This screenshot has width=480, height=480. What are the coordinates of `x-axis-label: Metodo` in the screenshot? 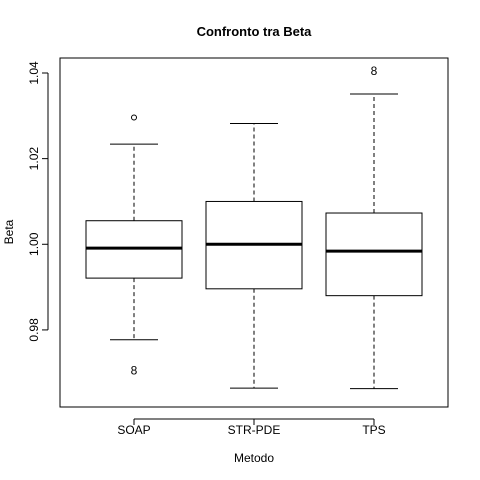 It's located at (254, 458).